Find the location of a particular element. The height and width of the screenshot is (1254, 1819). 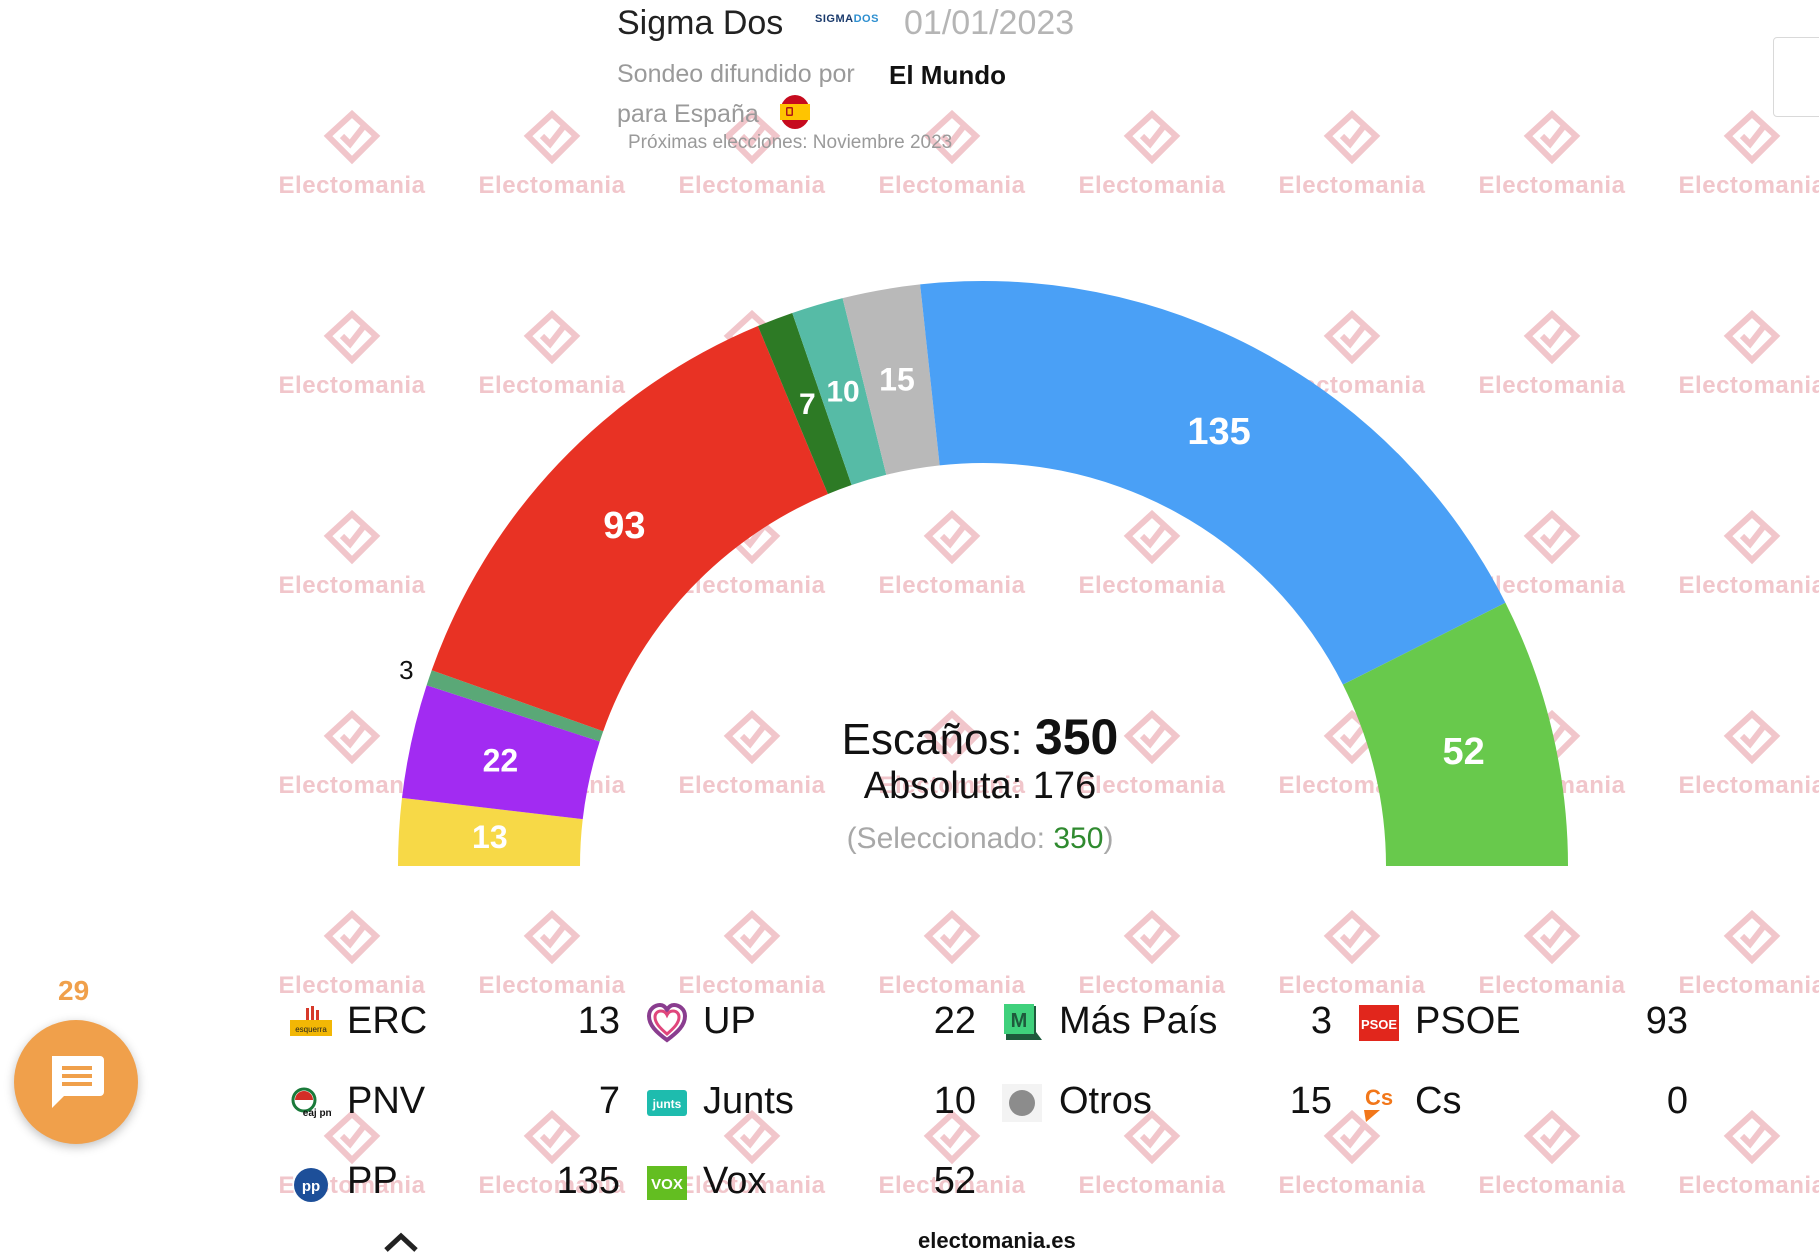

legend-item-otros: Otros 15 is located at coordinates (1167, 1106).